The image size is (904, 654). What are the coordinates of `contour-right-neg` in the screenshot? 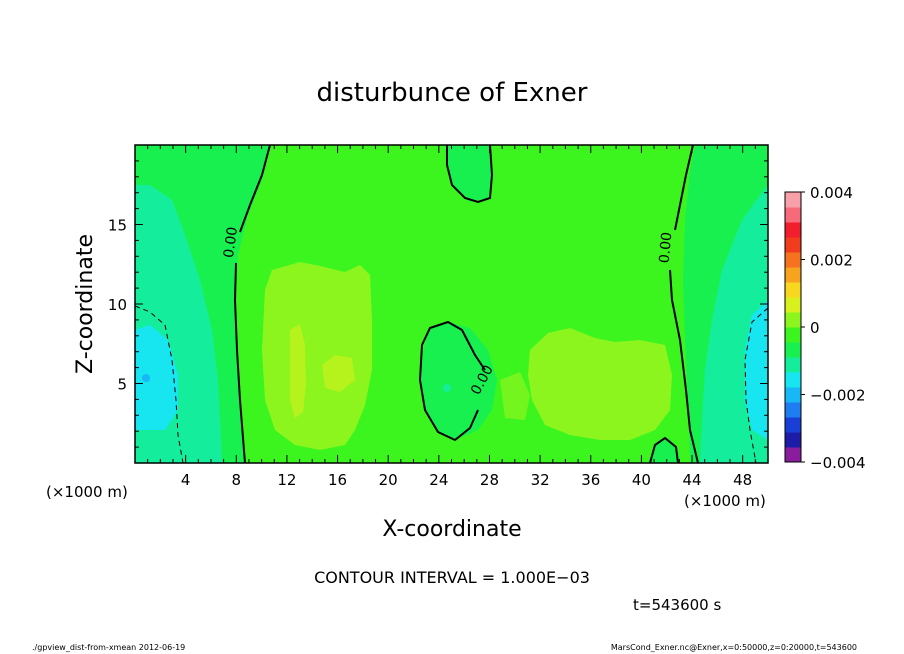 It's located at (756, 385).